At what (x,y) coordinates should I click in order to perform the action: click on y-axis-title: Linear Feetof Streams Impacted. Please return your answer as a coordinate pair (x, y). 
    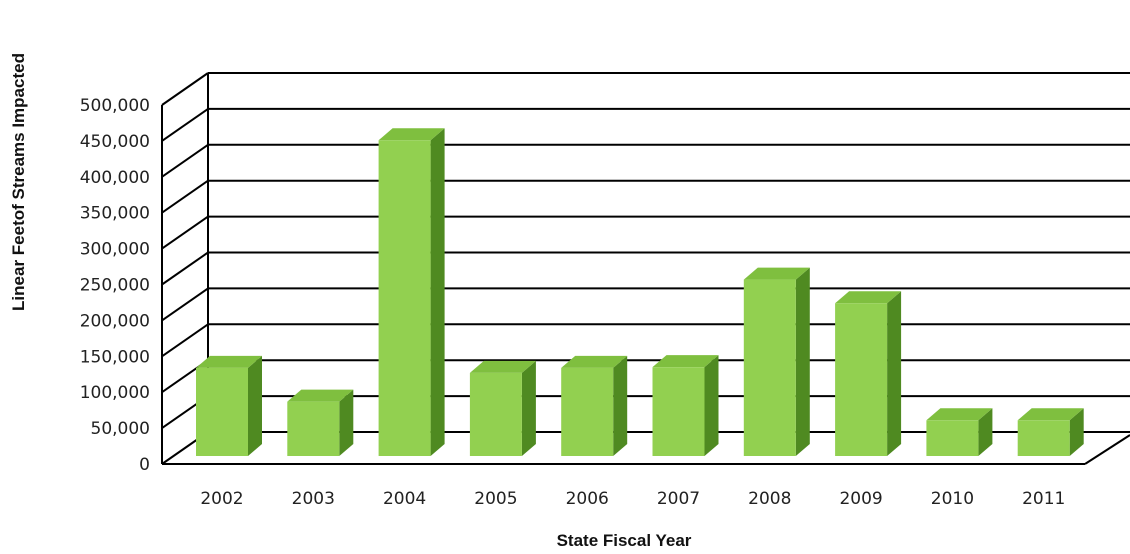
    Looking at the image, I should click on (18, 182).